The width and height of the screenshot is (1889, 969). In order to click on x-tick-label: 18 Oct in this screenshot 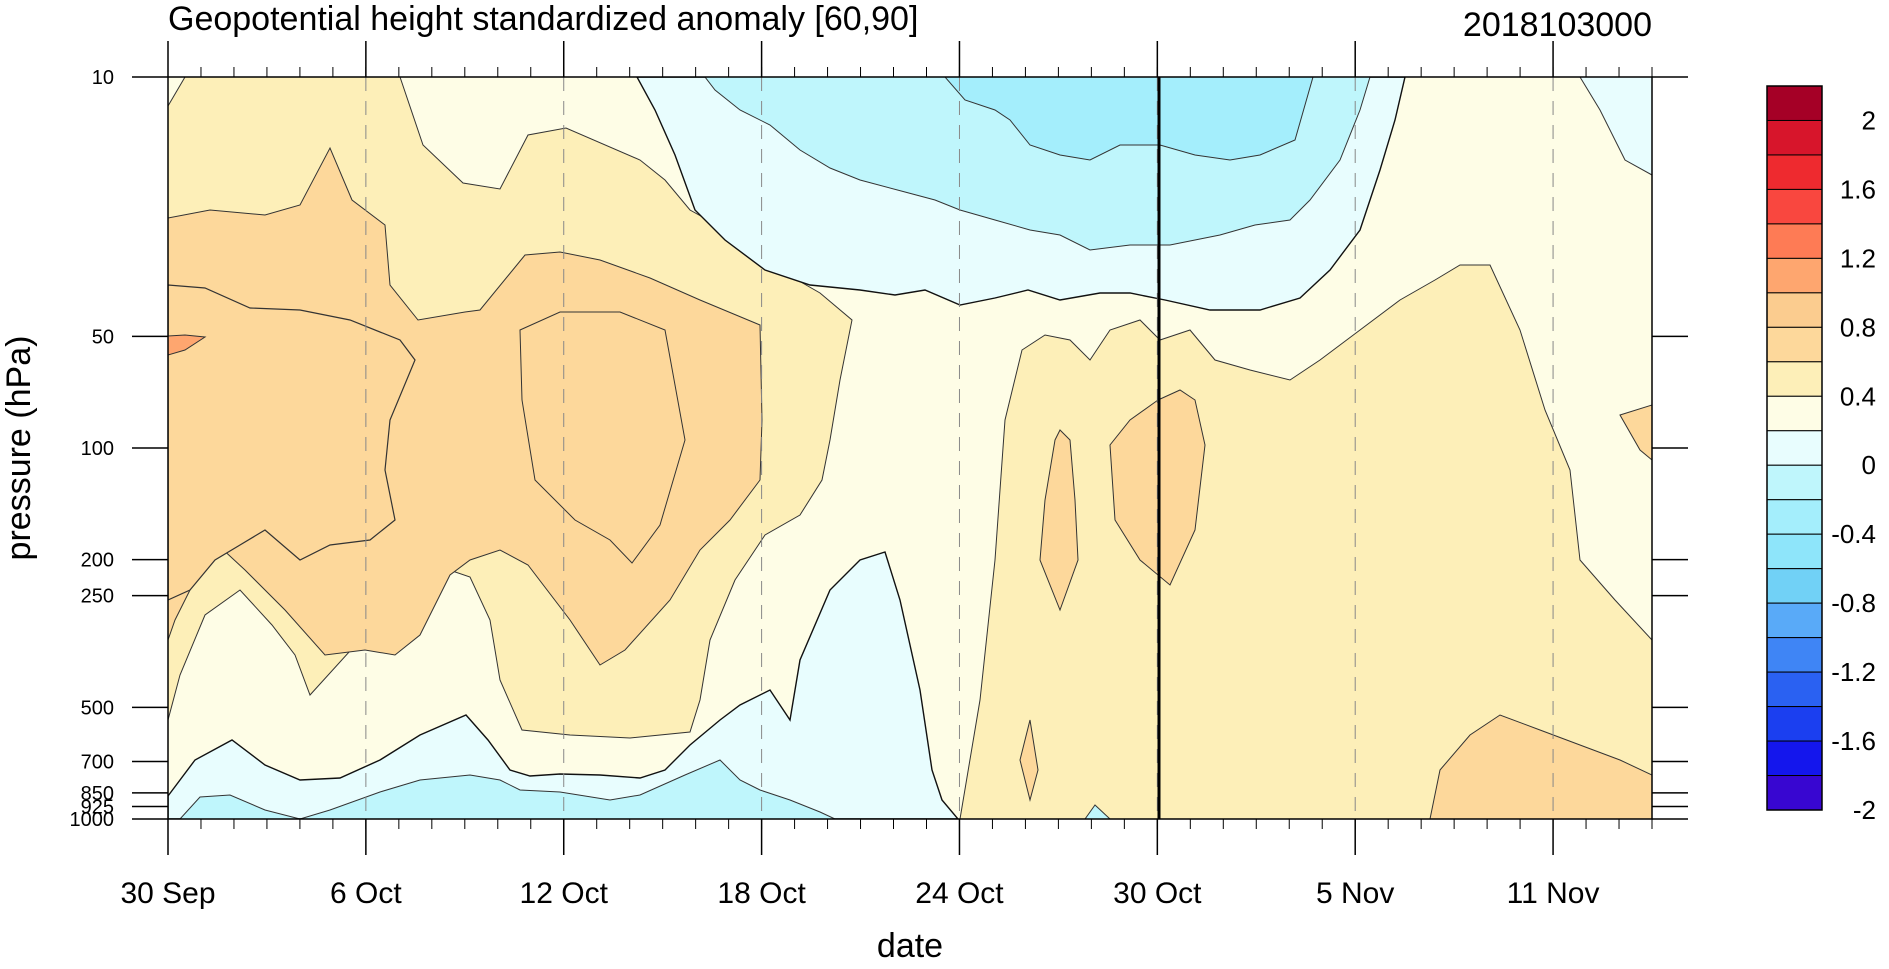, I will do `click(761, 893)`.